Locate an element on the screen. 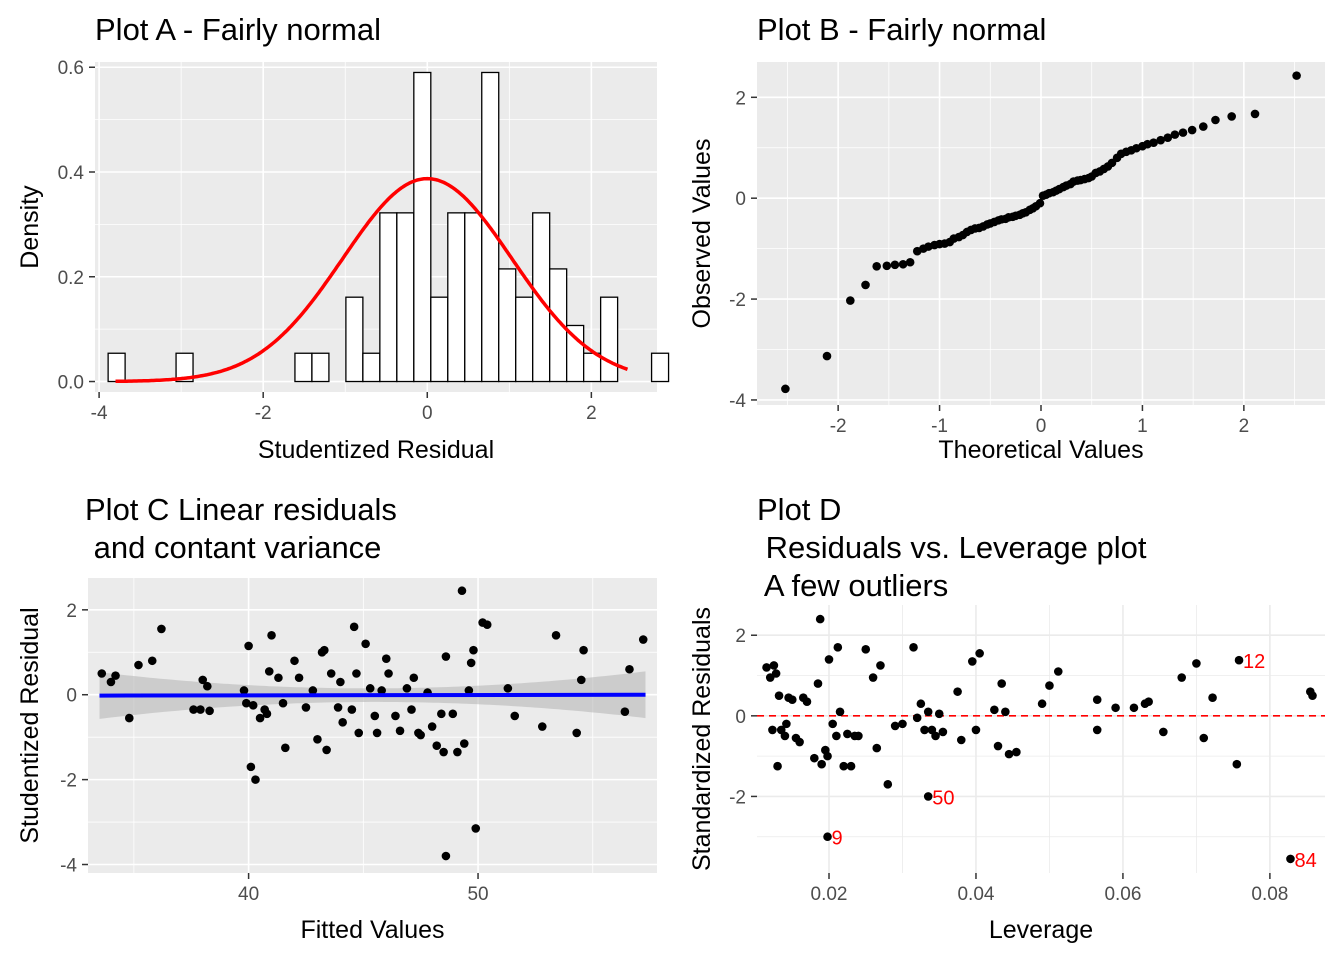 This screenshot has height=960, width=1344. chart-title: Plot A - Fairly normal is located at coordinates (238, 29).